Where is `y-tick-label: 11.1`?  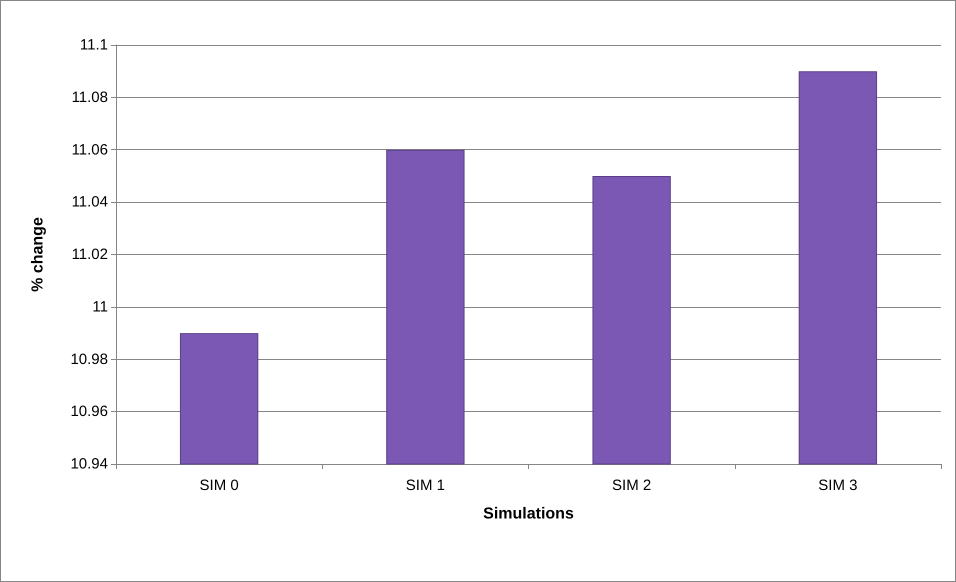 y-tick-label: 11.1 is located at coordinates (94, 45).